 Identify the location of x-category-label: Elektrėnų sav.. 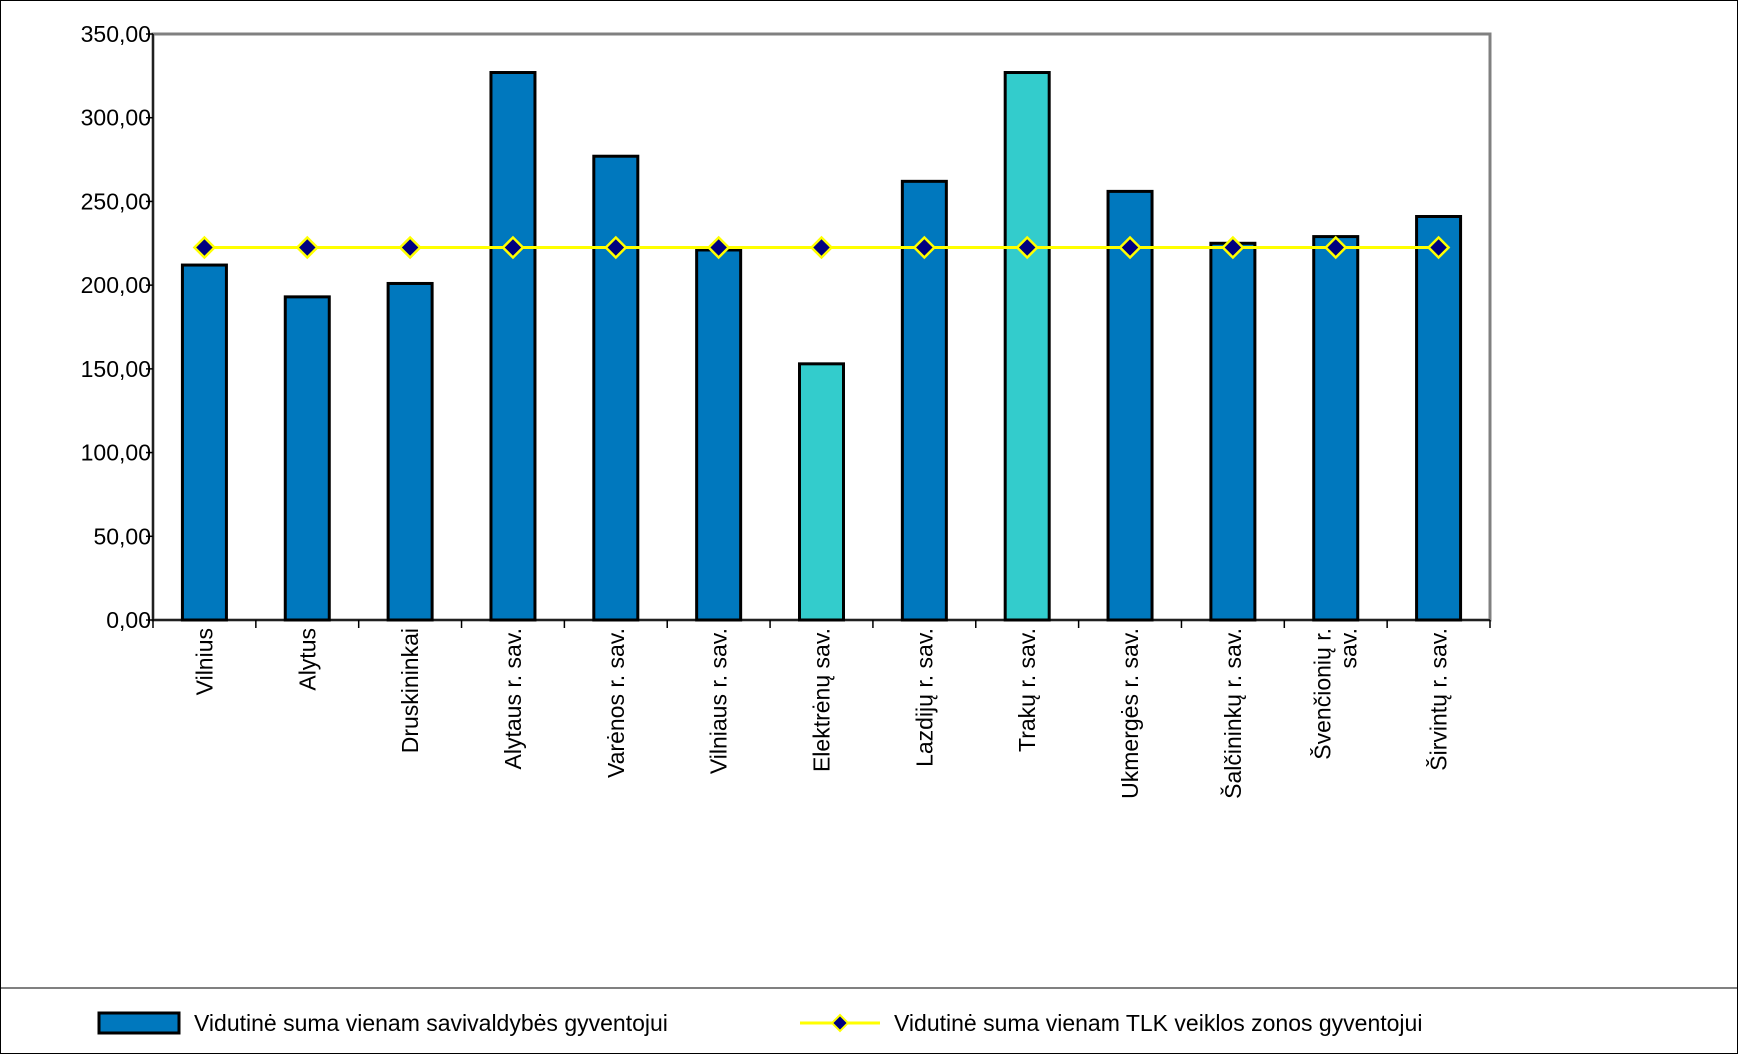
(822, 700).